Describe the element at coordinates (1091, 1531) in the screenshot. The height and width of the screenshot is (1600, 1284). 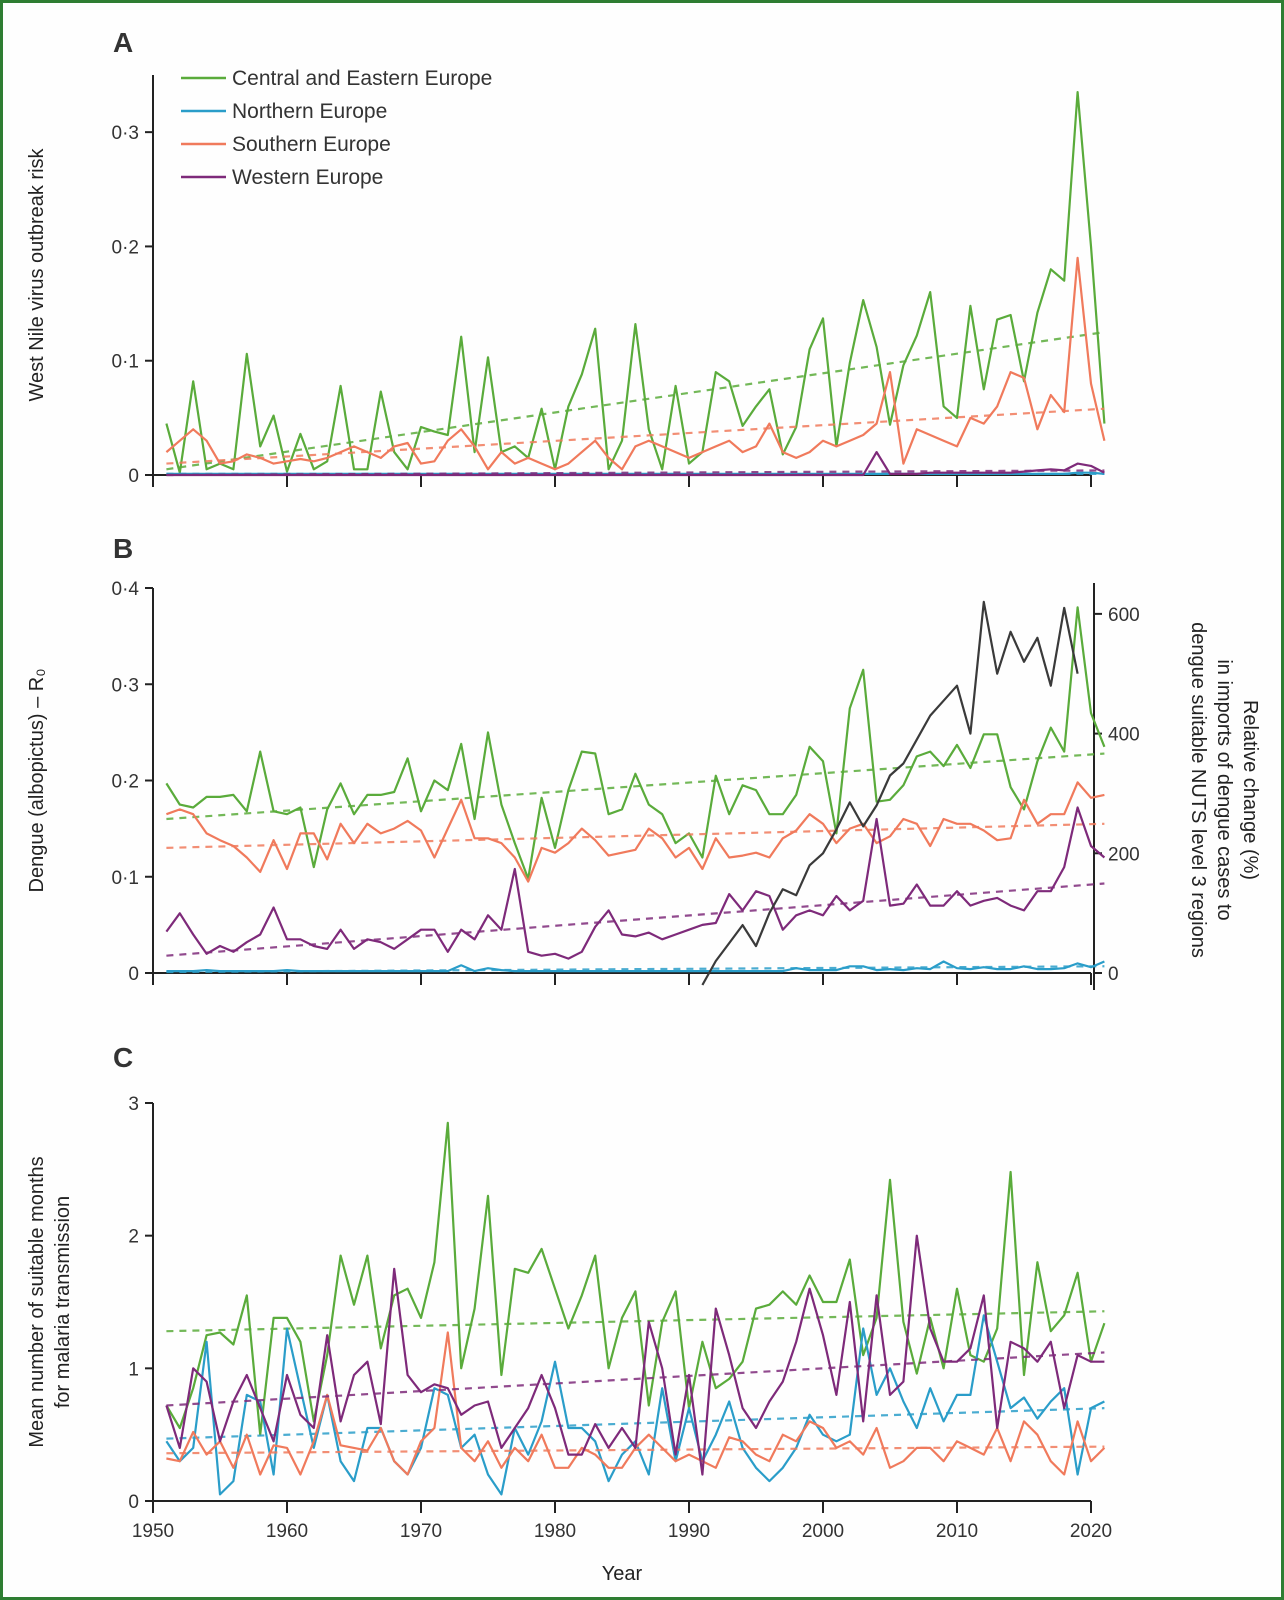
I see `x-tick-label: 2020` at that location.